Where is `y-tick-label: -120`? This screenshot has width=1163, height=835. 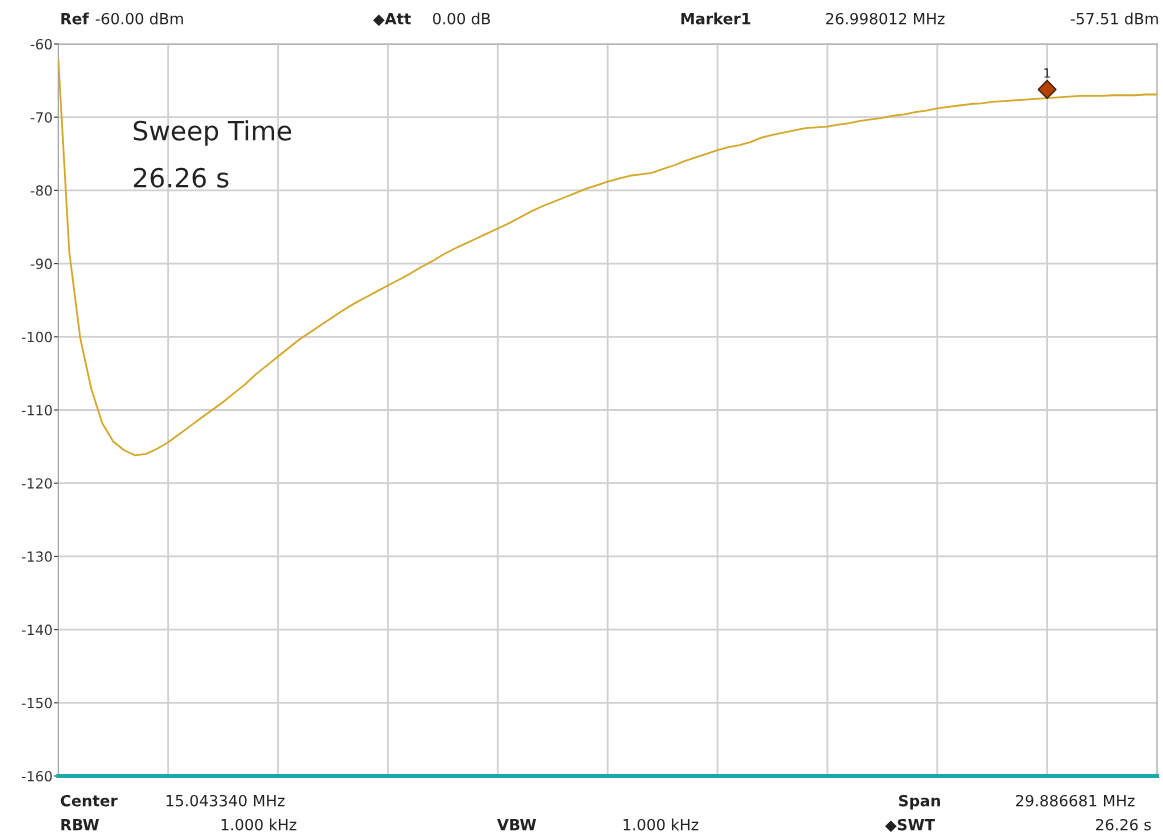 y-tick-label: -120 is located at coordinates (36, 483).